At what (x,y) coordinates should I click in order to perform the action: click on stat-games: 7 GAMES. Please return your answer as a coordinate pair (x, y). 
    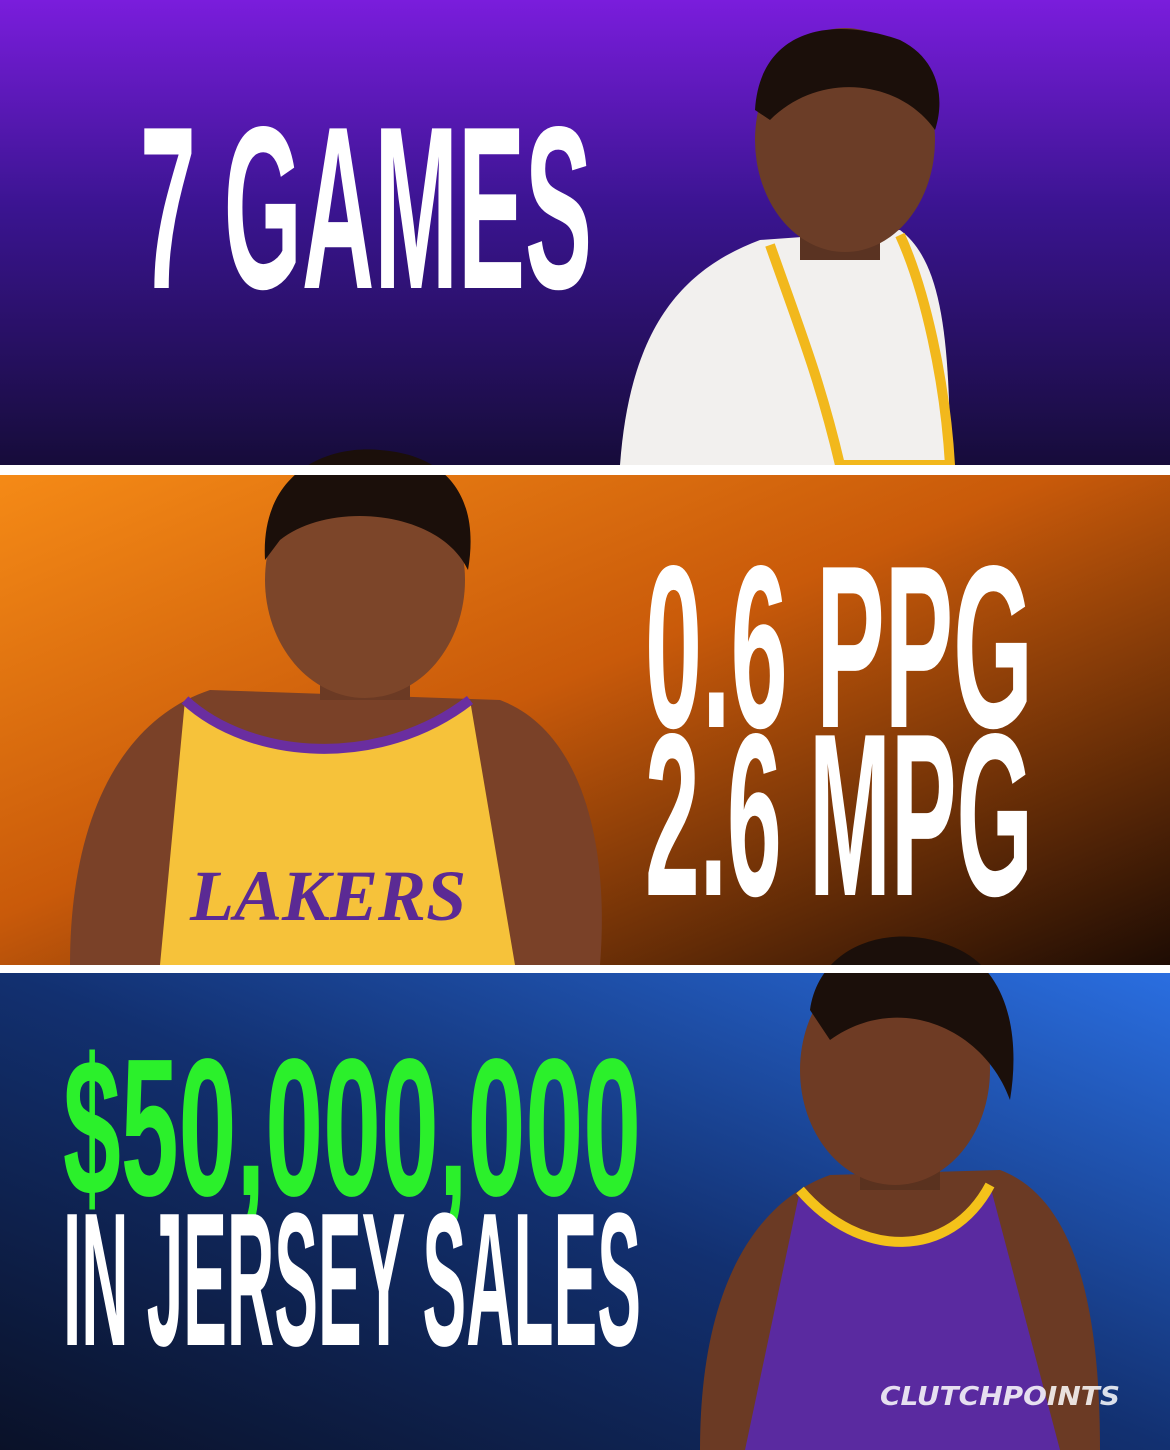
    Looking at the image, I should click on (366, 208).